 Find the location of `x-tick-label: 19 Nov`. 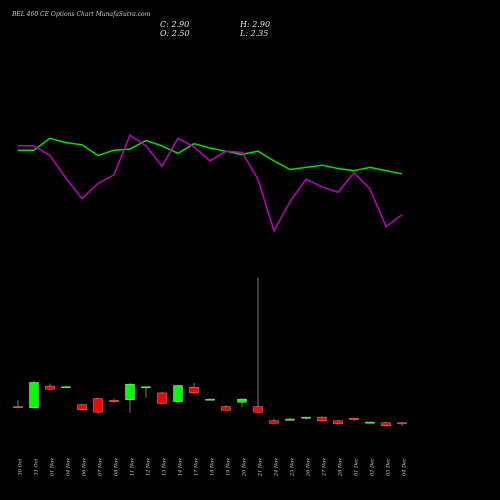

x-tick-label: 19 Nov is located at coordinates (229, 467).